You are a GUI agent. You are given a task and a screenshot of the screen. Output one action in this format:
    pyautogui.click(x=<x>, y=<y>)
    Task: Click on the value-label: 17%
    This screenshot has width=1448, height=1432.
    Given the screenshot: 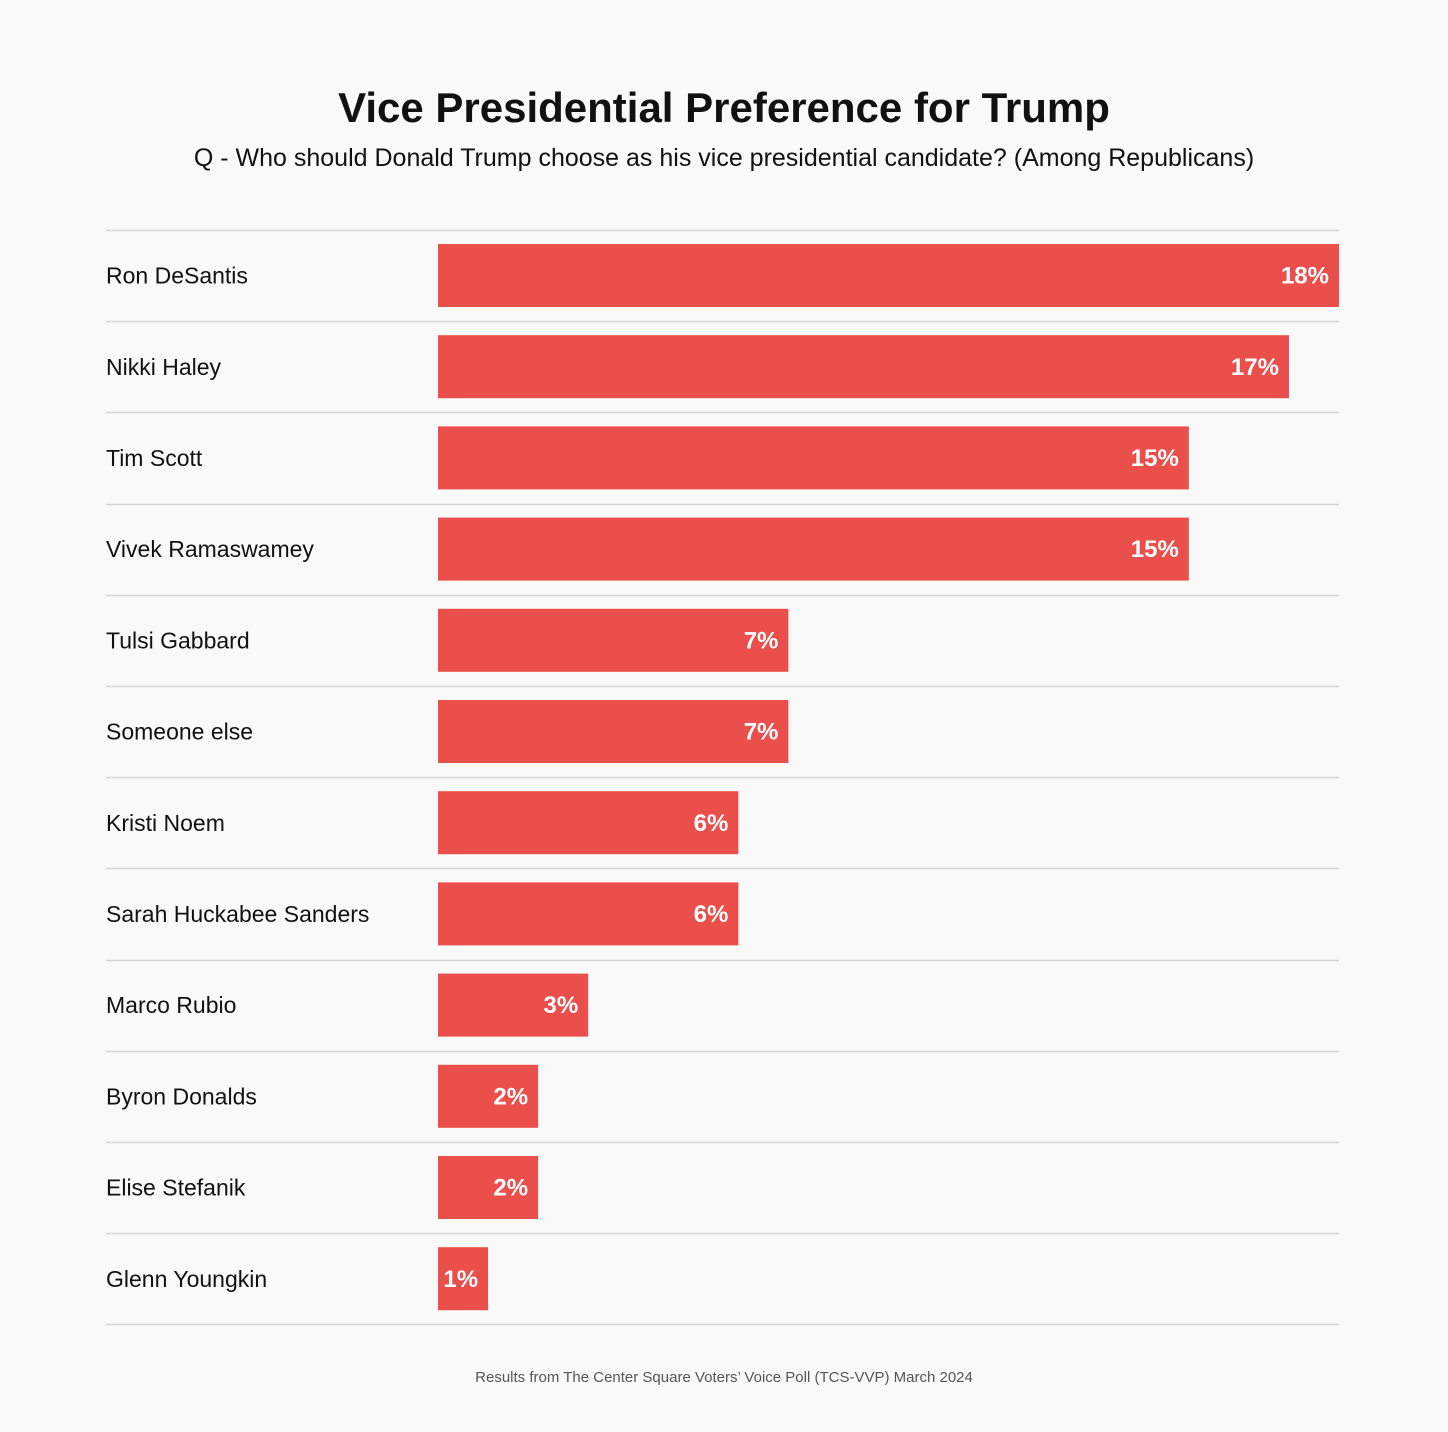 What is the action you would take?
    pyautogui.click(x=1255, y=367)
    